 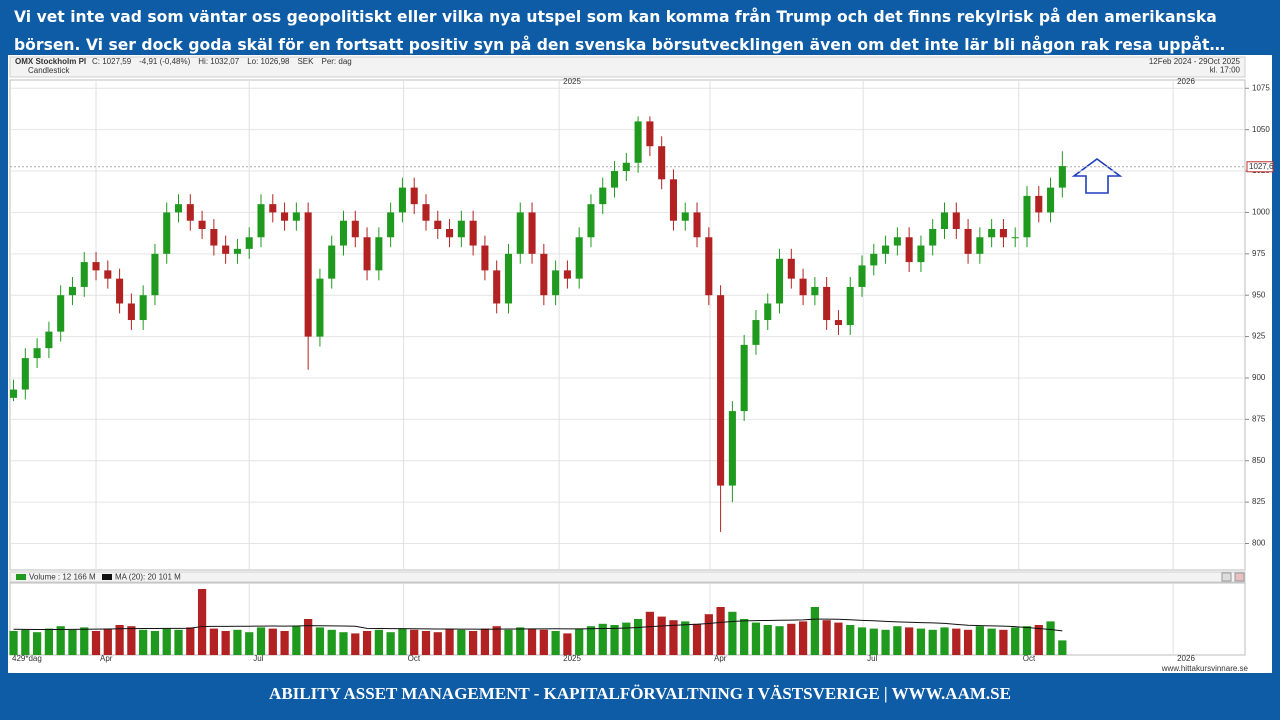 I want to click on up-arrow, so click(x=1097, y=176).